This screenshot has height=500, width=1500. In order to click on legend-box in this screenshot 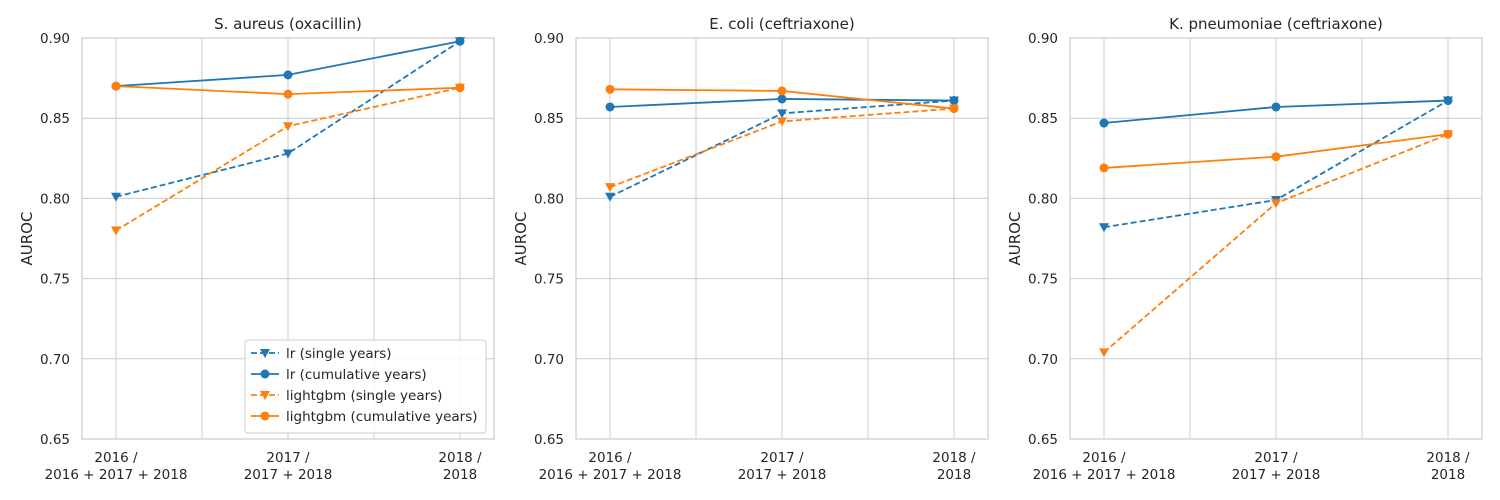, I will do `click(365, 386)`.